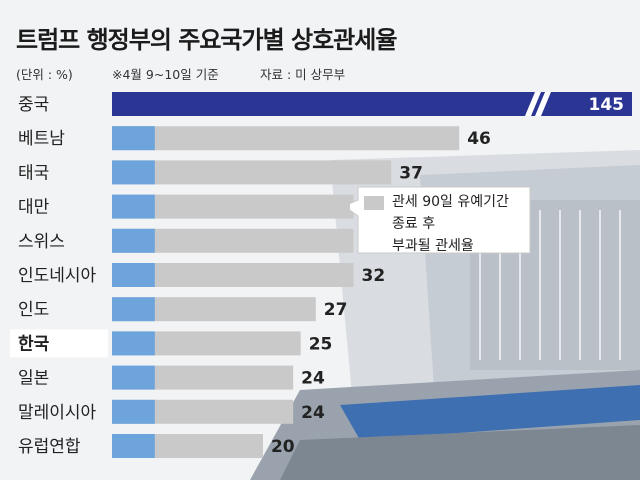  What do you see at coordinates (34, 344) in the screenshot?
I see `category-label: 한국` at bounding box center [34, 344].